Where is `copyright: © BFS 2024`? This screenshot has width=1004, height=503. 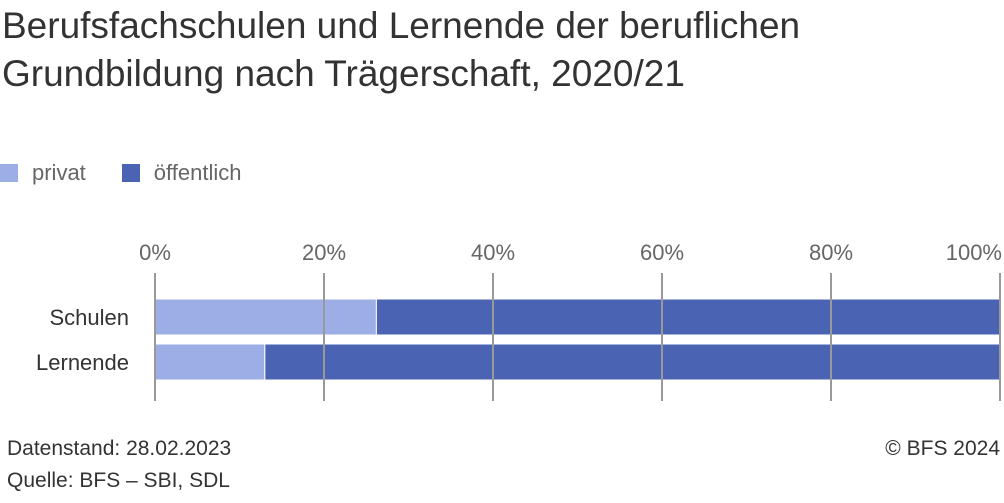 copyright: © BFS 2024 is located at coordinates (942, 448).